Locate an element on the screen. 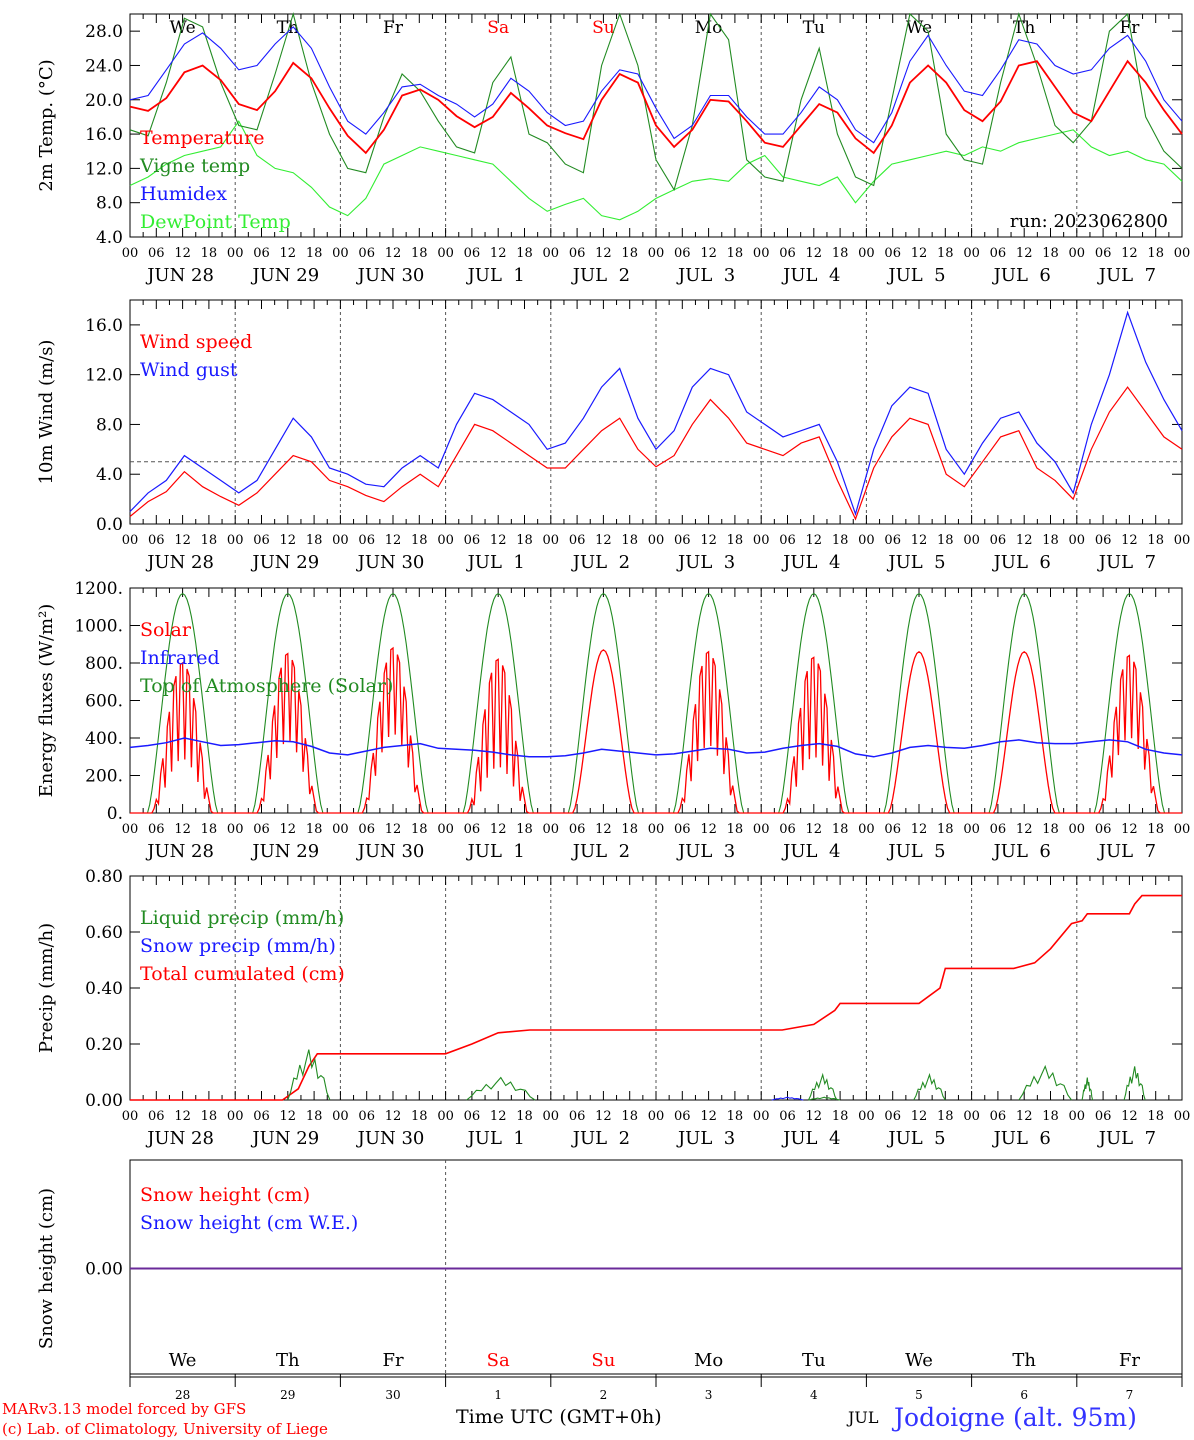 This screenshot has width=1194, height=1440. y-tick-label: 0.60 is located at coordinates (104, 933).